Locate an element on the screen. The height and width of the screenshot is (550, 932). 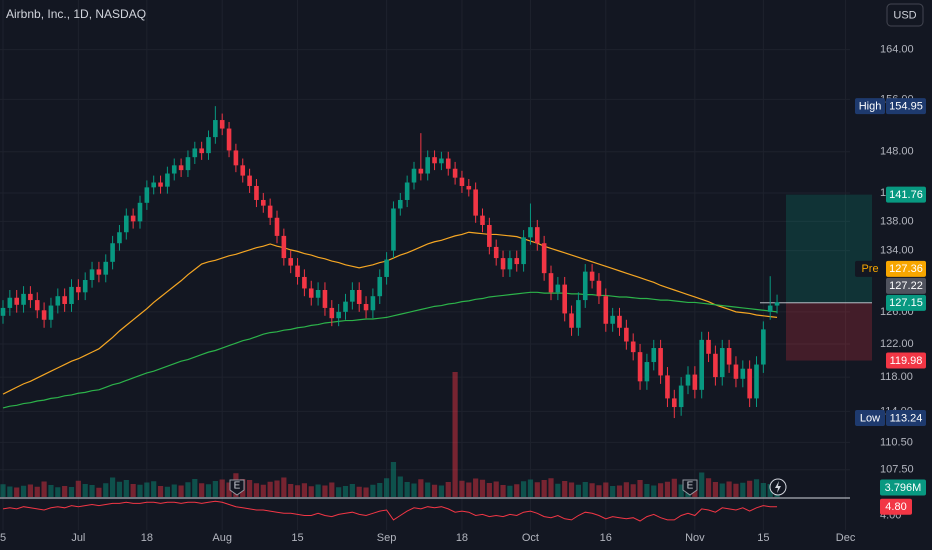
x-tick-label: 18 is located at coordinates (462, 538).